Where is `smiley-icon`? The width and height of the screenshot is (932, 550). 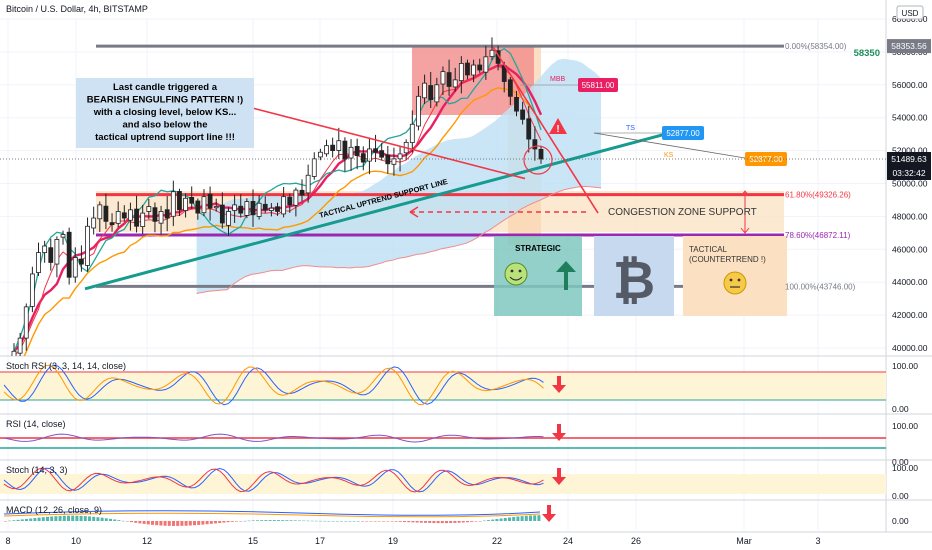
smiley-icon is located at coordinates (516, 274).